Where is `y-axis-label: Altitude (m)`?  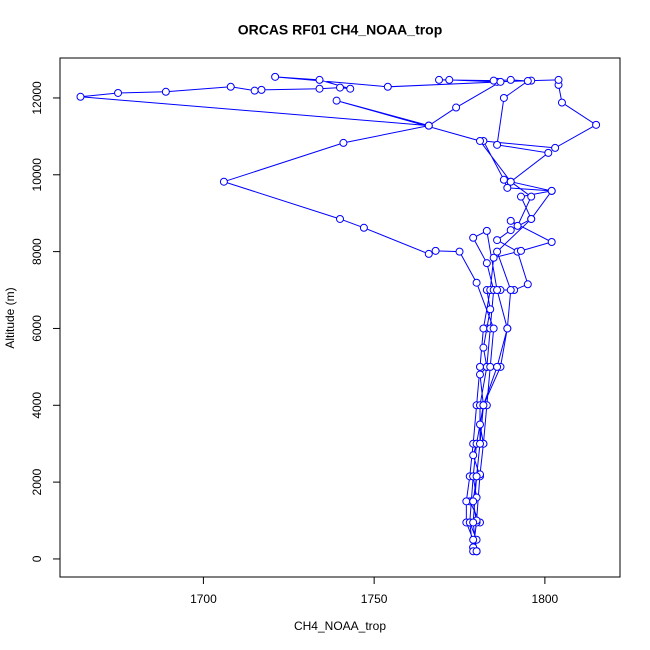
y-axis-label: Altitude (m) is located at coordinates (10, 317).